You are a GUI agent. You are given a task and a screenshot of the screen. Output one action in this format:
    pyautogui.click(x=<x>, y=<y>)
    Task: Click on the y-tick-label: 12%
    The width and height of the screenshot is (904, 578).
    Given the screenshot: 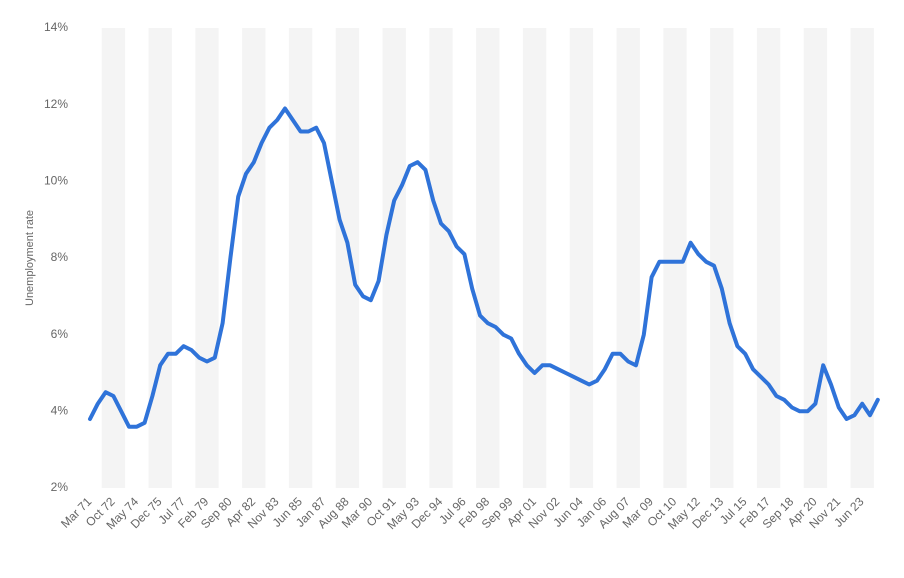 What is the action you would take?
    pyautogui.click(x=56, y=104)
    